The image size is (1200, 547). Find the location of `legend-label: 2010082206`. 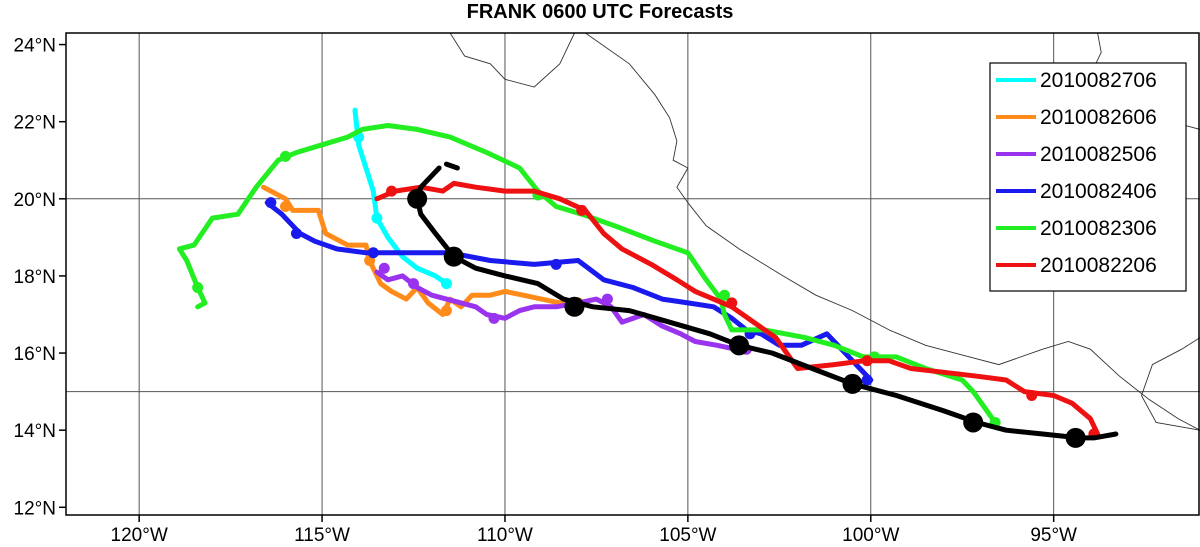

legend-label: 2010082206 is located at coordinates (1098, 265).